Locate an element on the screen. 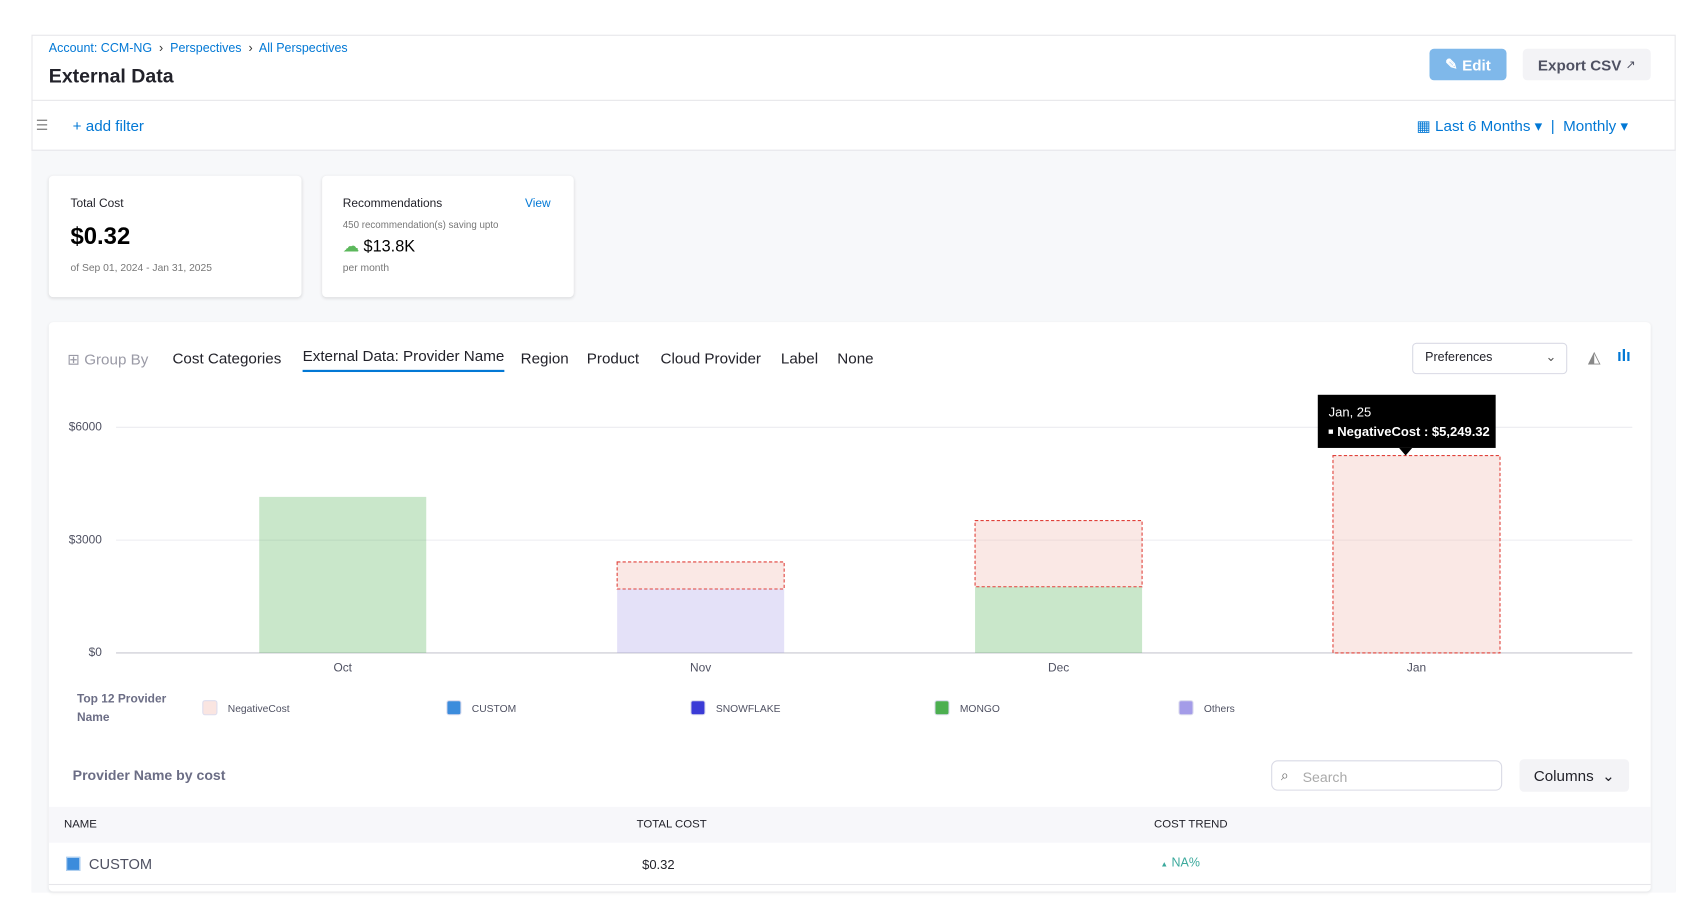  group-by-tab: External Data: Provider Name is located at coordinates (404, 359).